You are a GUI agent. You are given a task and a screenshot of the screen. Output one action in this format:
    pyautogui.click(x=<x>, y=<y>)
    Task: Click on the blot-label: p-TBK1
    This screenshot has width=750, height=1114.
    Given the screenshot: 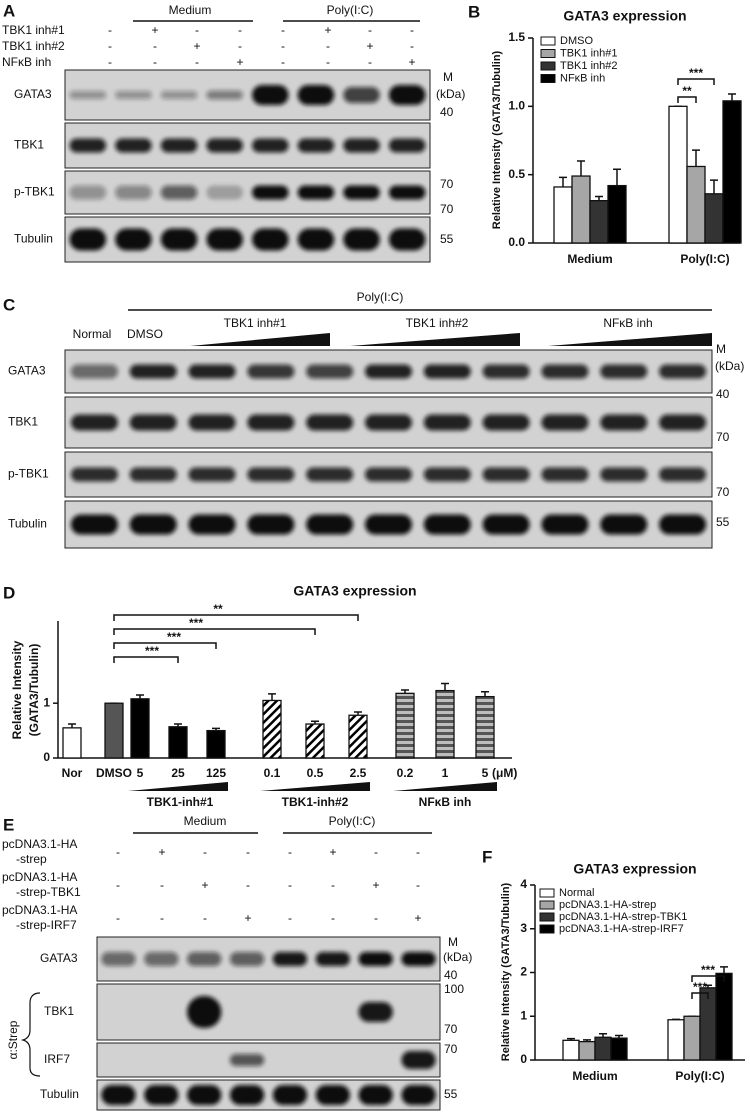 What is the action you would take?
    pyautogui.click(x=34, y=192)
    